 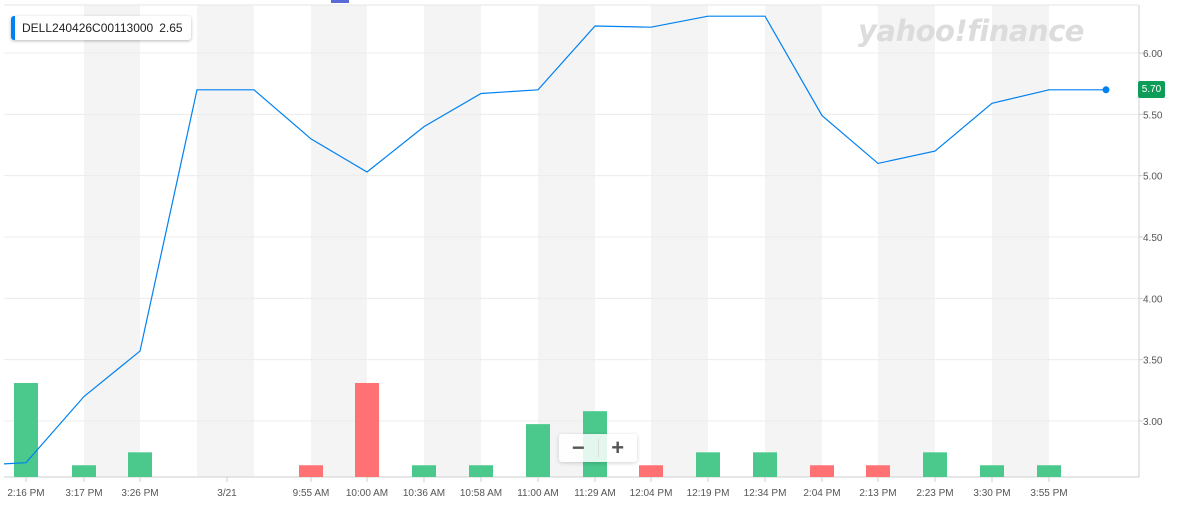 I want to click on zoom-control: − +, so click(x=598, y=448).